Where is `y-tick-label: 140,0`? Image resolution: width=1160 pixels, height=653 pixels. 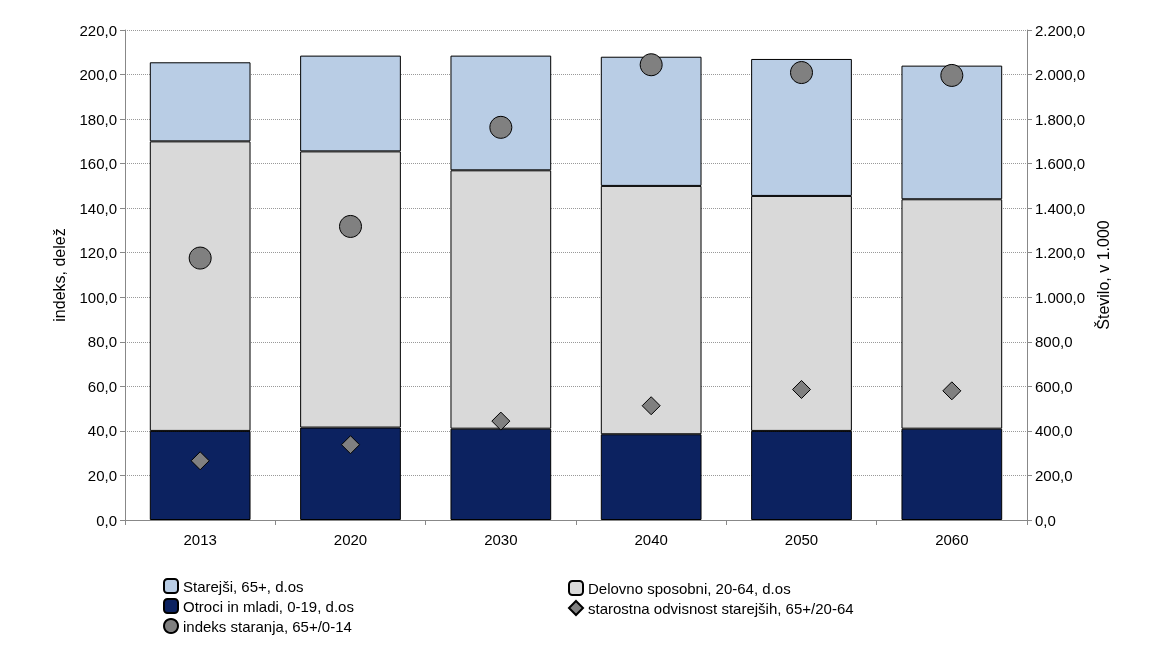 y-tick-label: 140,0 is located at coordinates (98, 208).